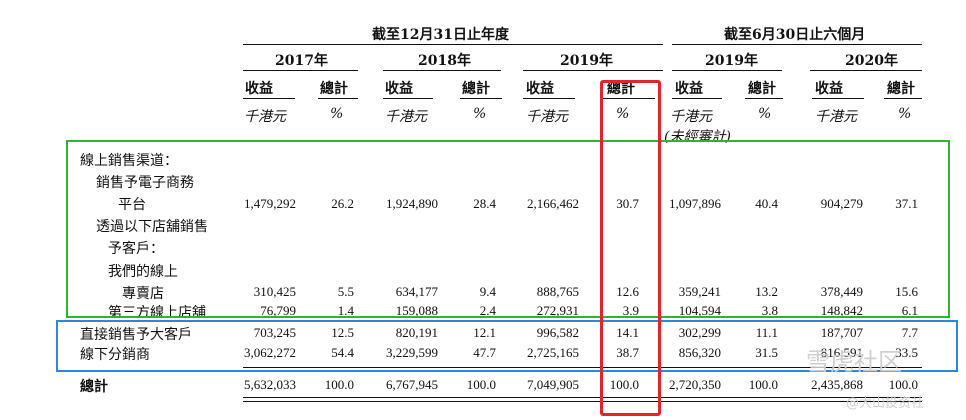 The image size is (966, 420). Describe the element at coordinates (627, 203) in the screenshot. I see `cell: 30.7` at that location.